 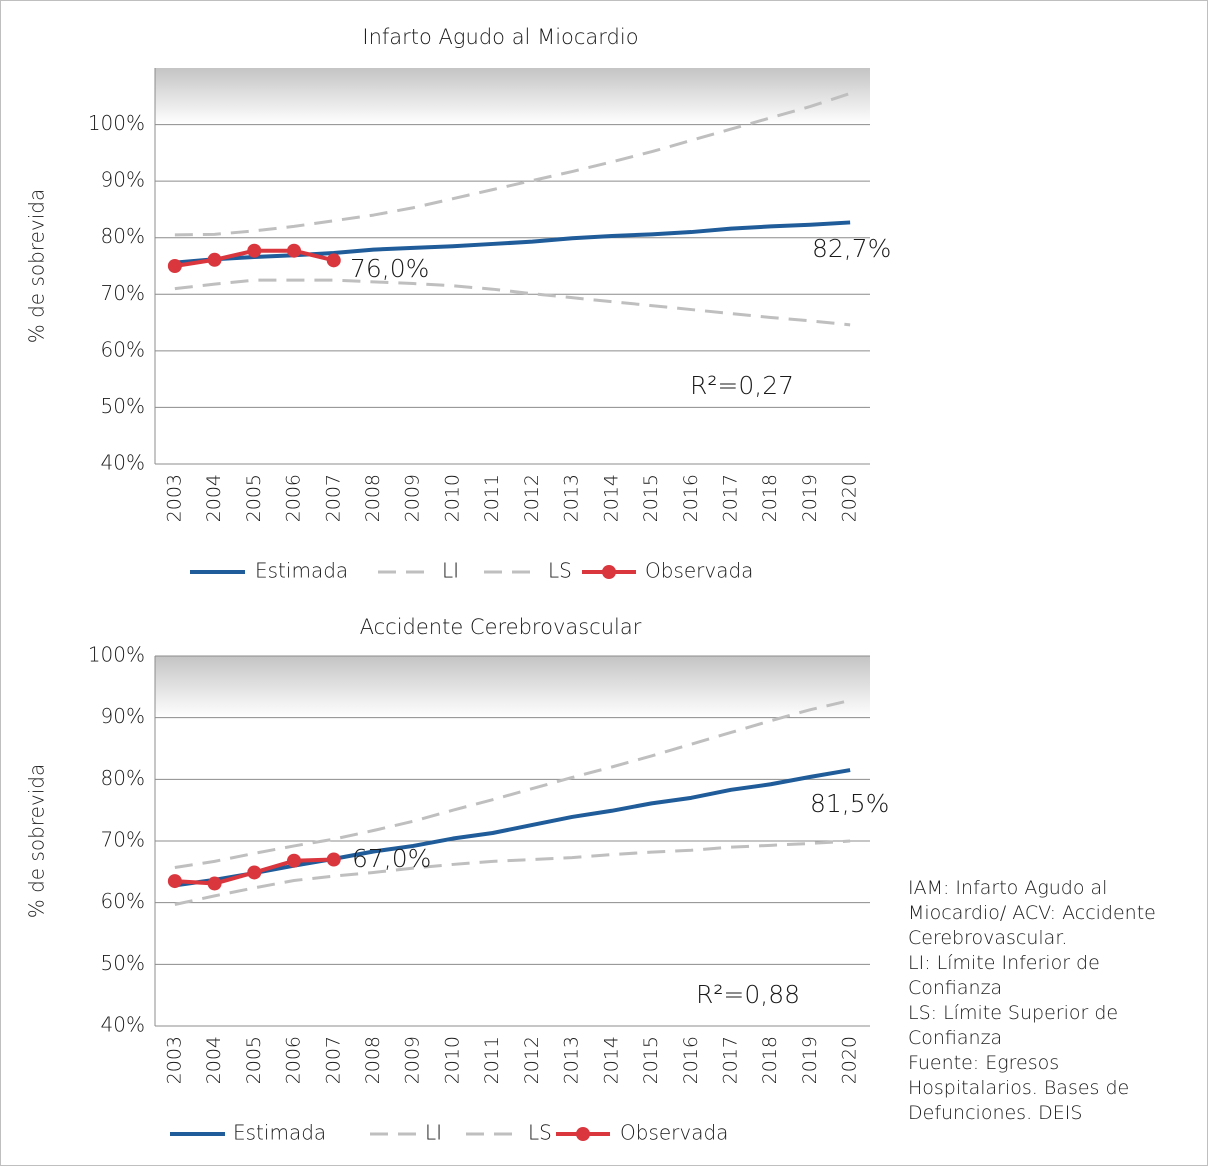 I want to click on note-line: Miocardio/ ACV: Accidente, so click(x=1032, y=913).